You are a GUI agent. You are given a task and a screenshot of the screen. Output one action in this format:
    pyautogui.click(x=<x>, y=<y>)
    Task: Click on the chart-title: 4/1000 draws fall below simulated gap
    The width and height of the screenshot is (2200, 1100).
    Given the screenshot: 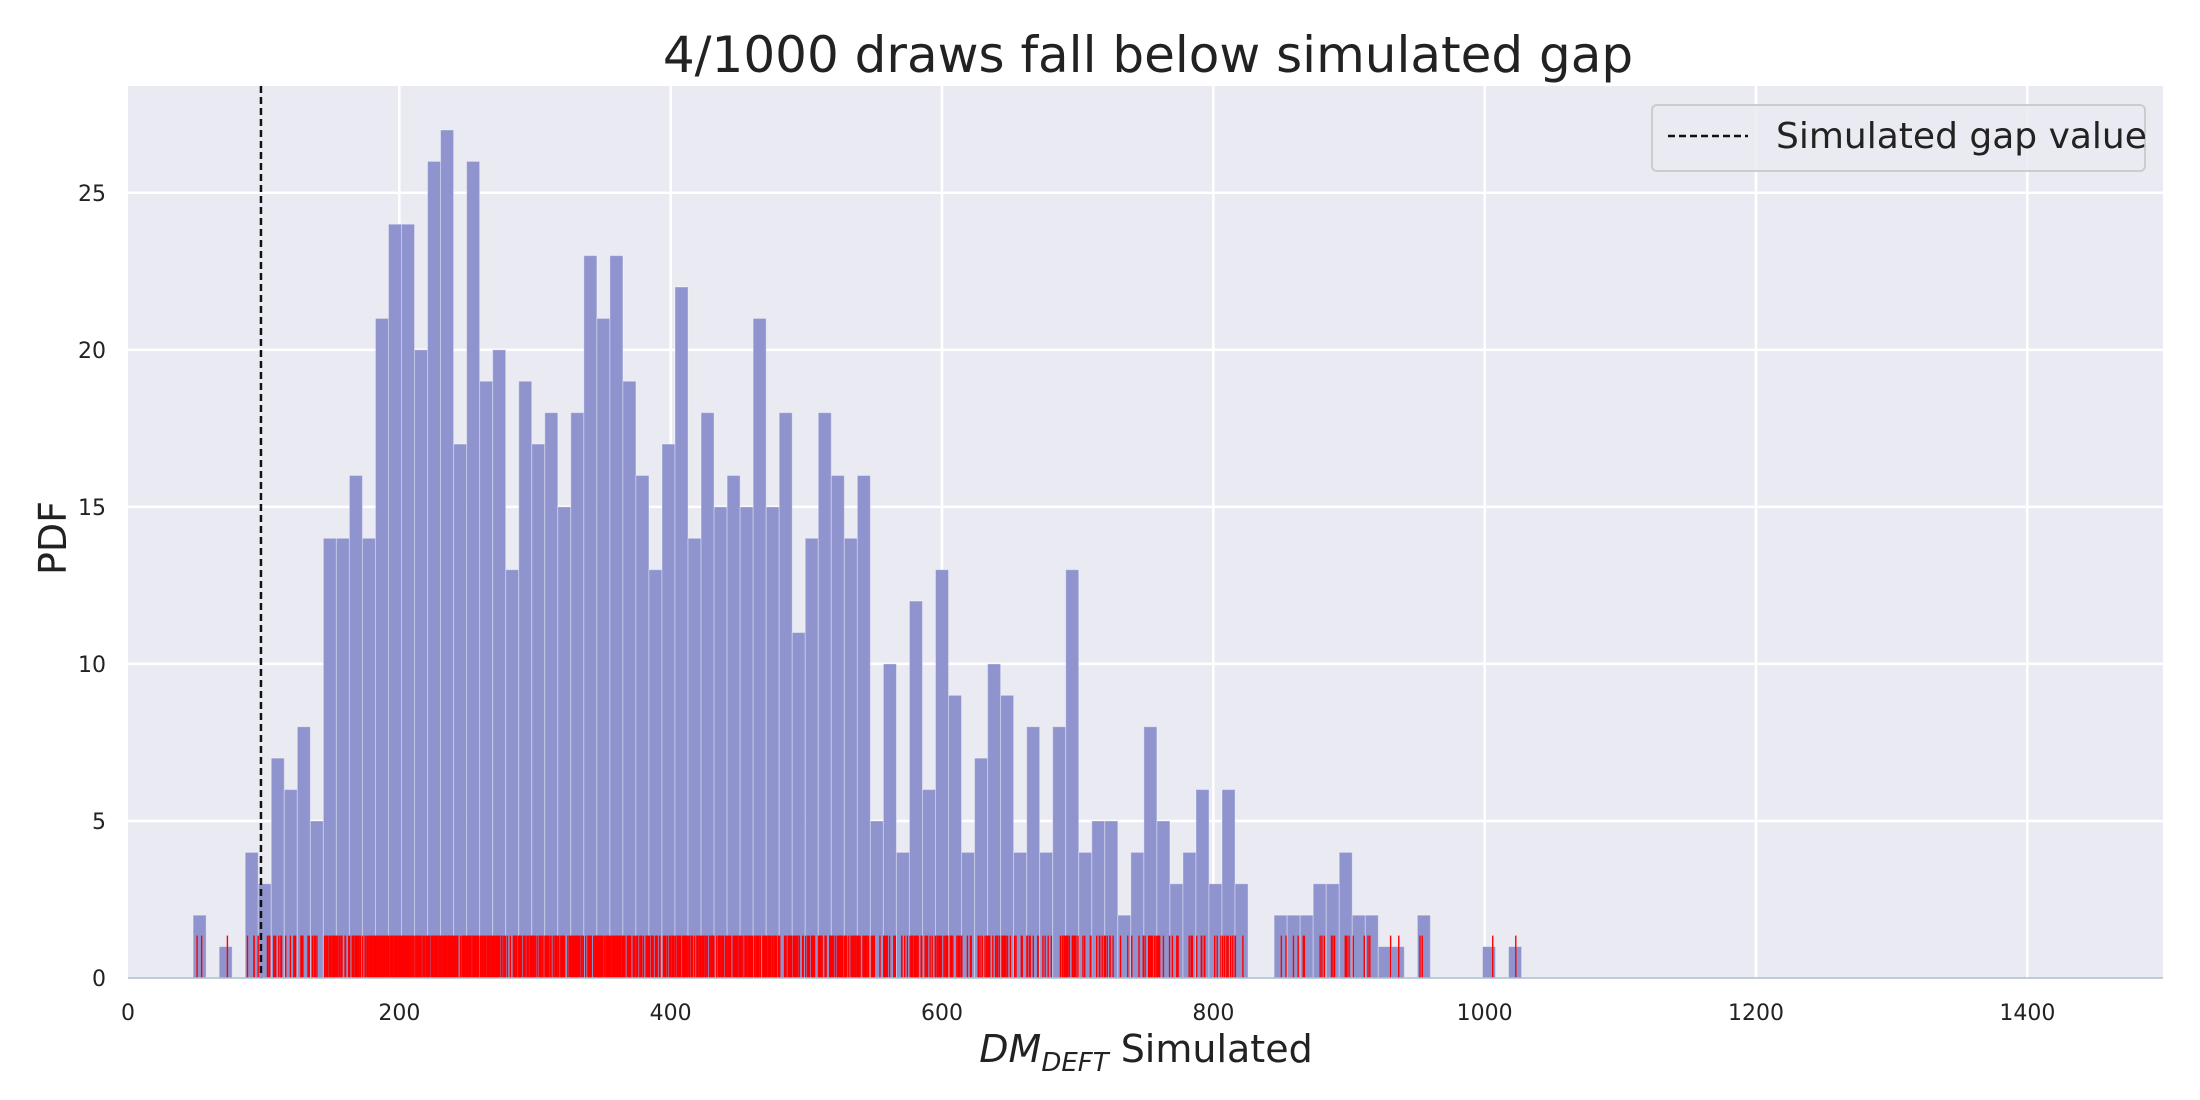 What is the action you would take?
    pyautogui.click(x=1148, y=55)
    